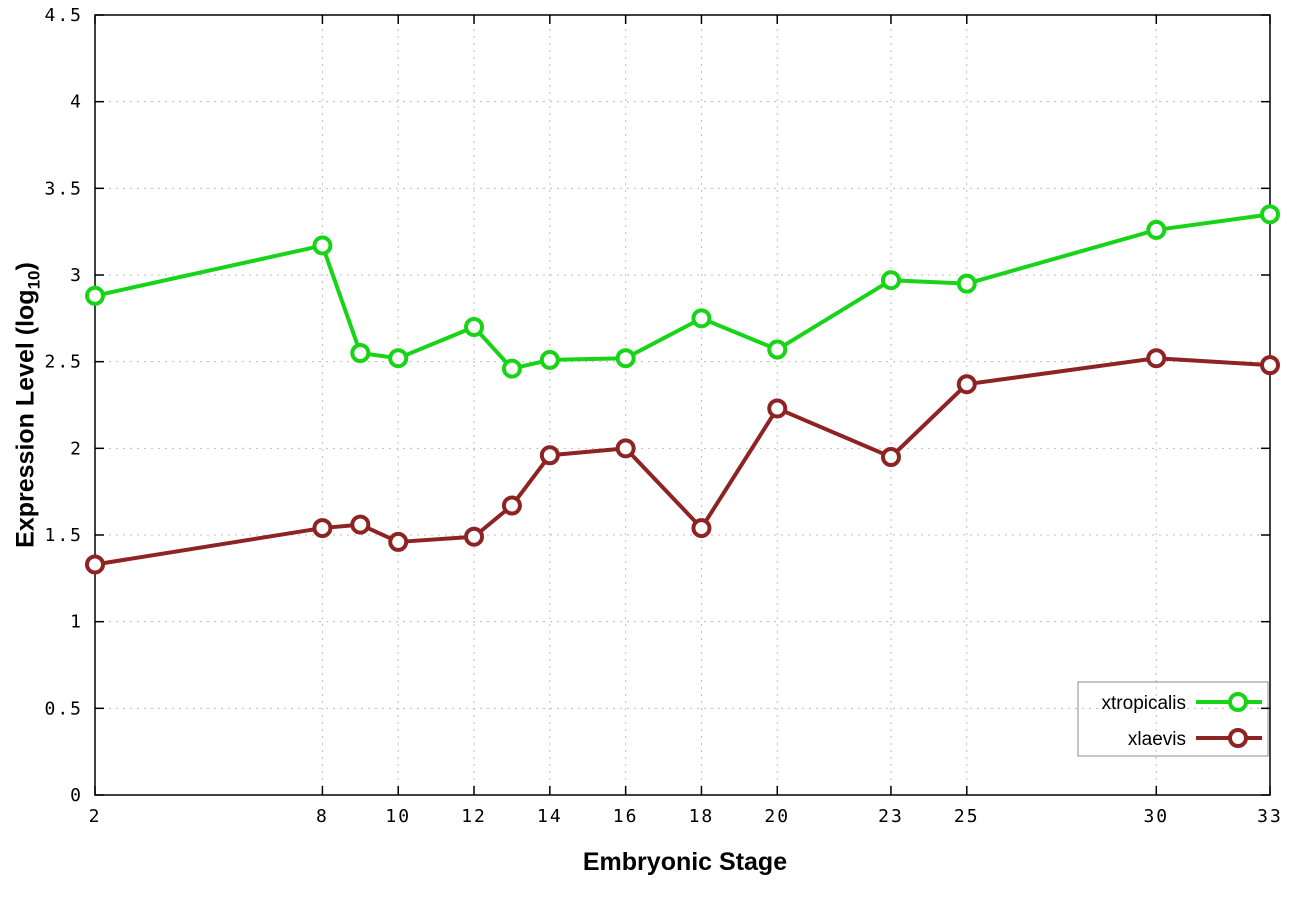  Describe the element at coordinates (891, 816) in the screenshot. I see `x-tick-label: 23` at that location.